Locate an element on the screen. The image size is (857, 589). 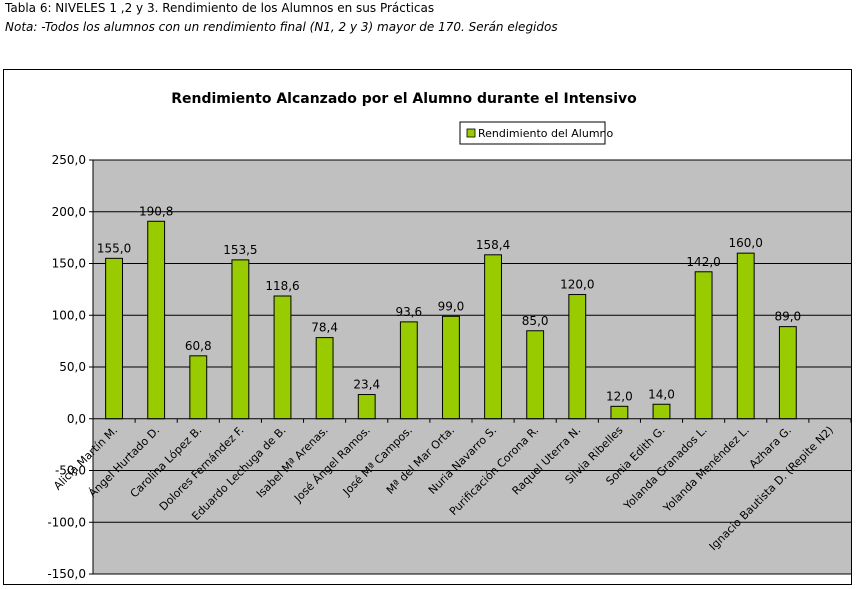
y-tick-label: -50,0 is located at coordinates (70, 471).